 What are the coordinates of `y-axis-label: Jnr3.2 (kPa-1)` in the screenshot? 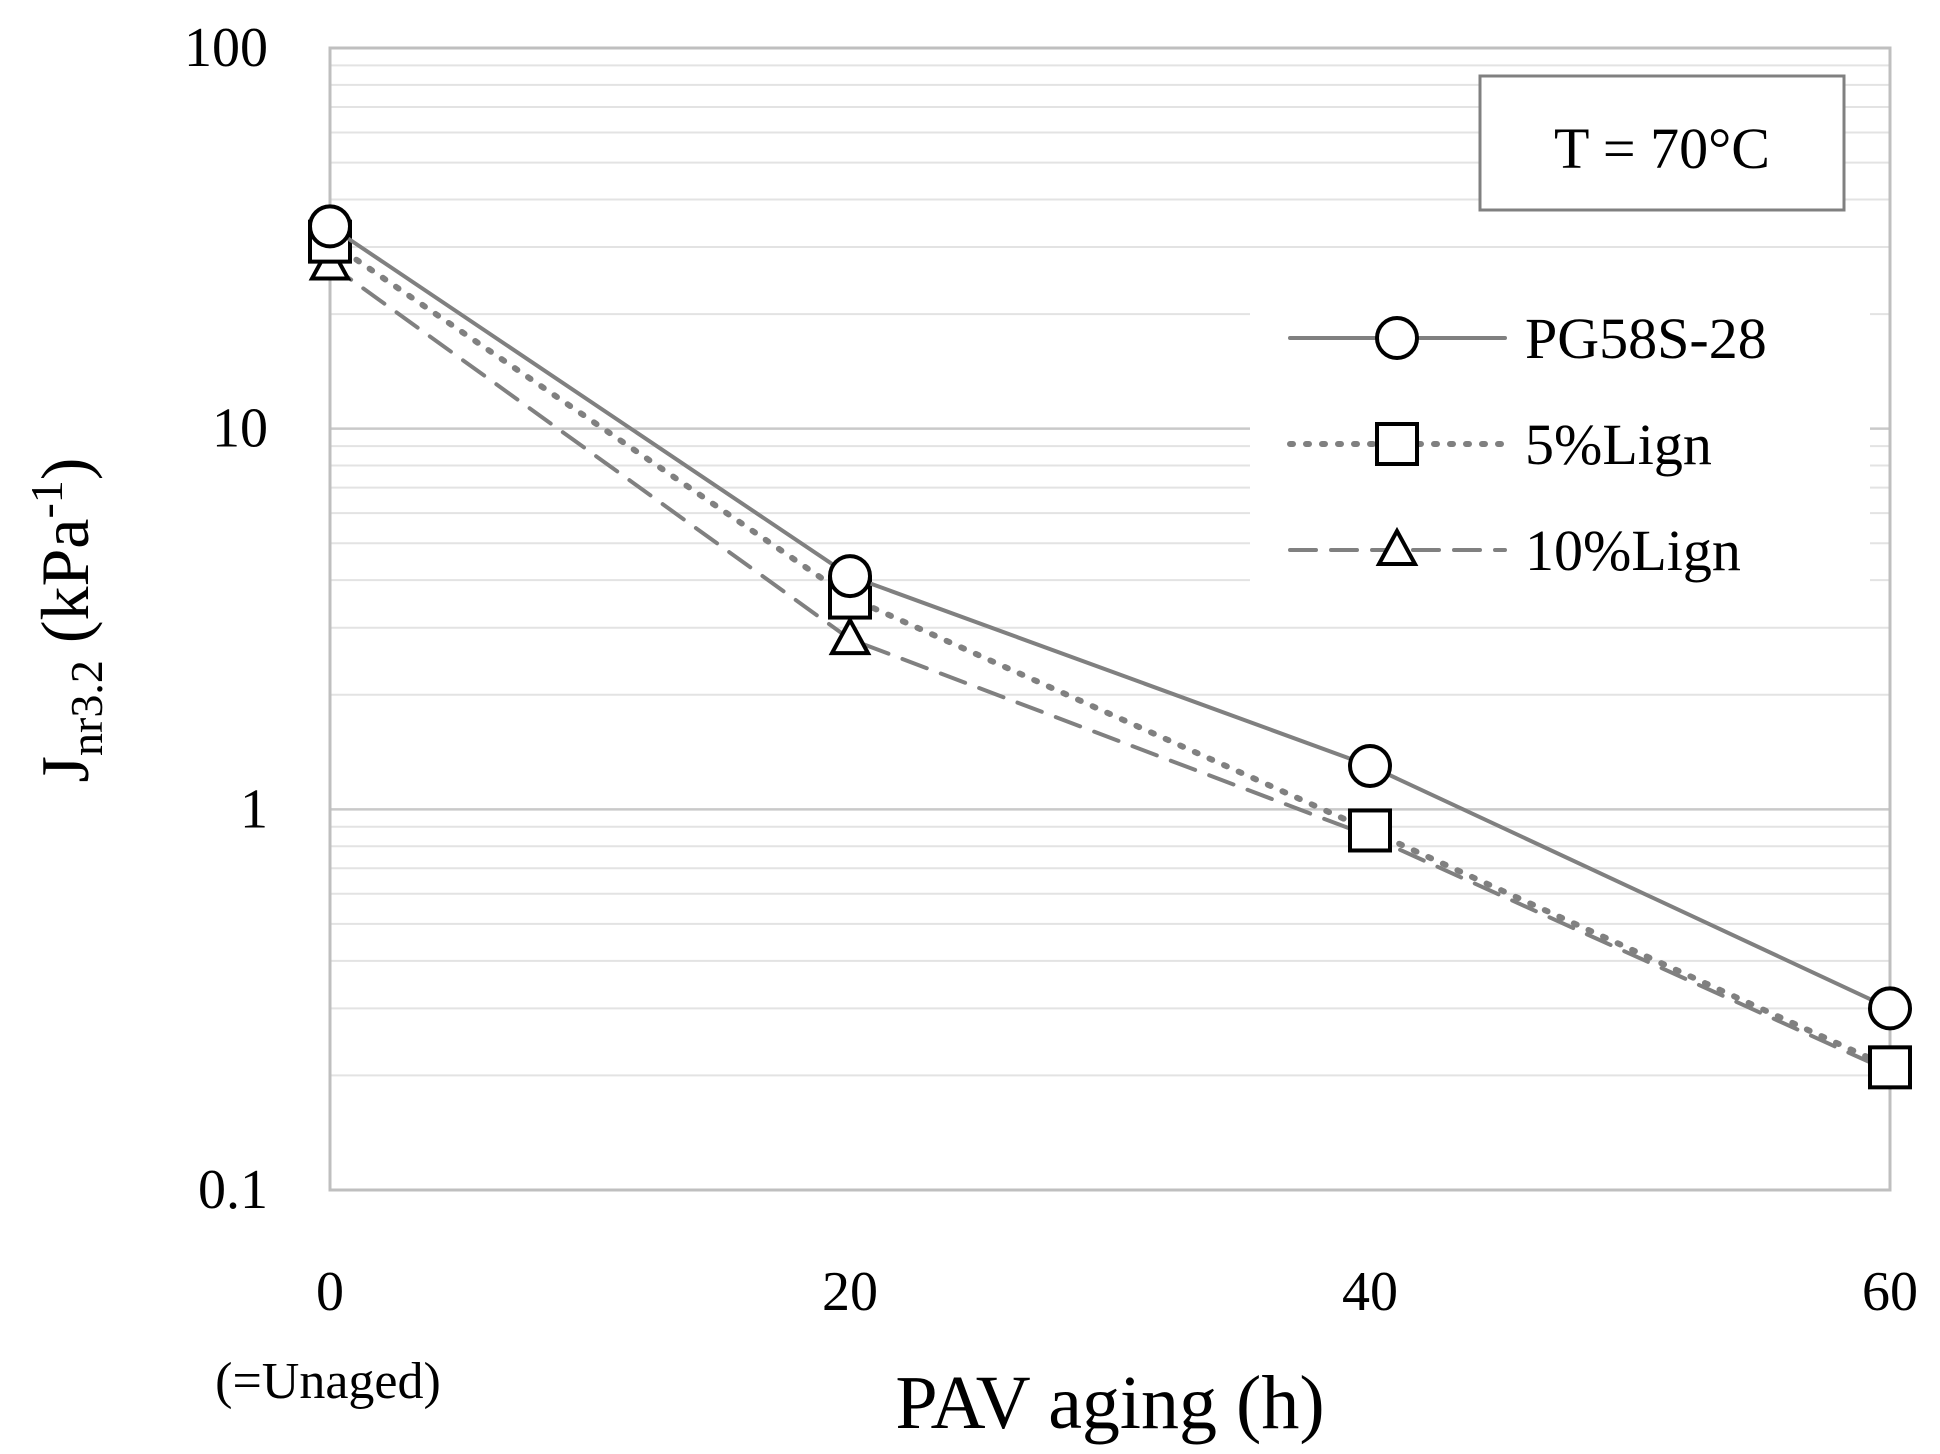 It's located at (66, 620).